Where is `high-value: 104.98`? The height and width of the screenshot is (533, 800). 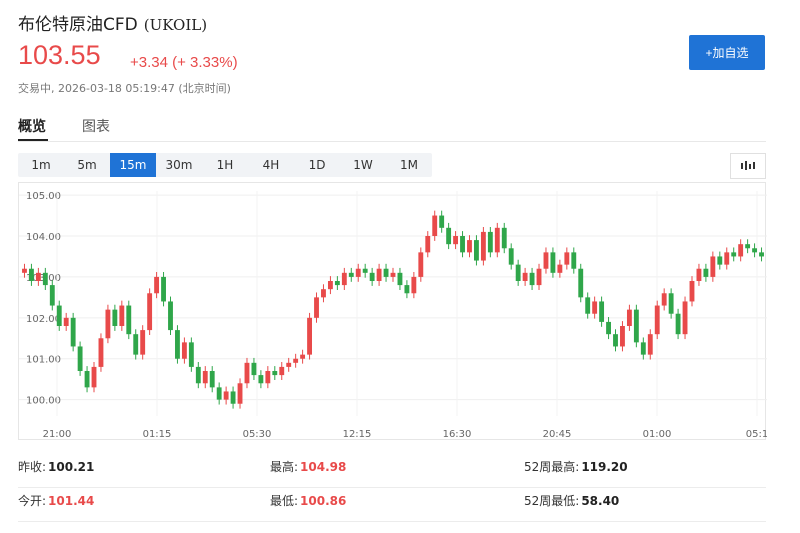
high-value: 104.98 is located at coordinates (323, 467).